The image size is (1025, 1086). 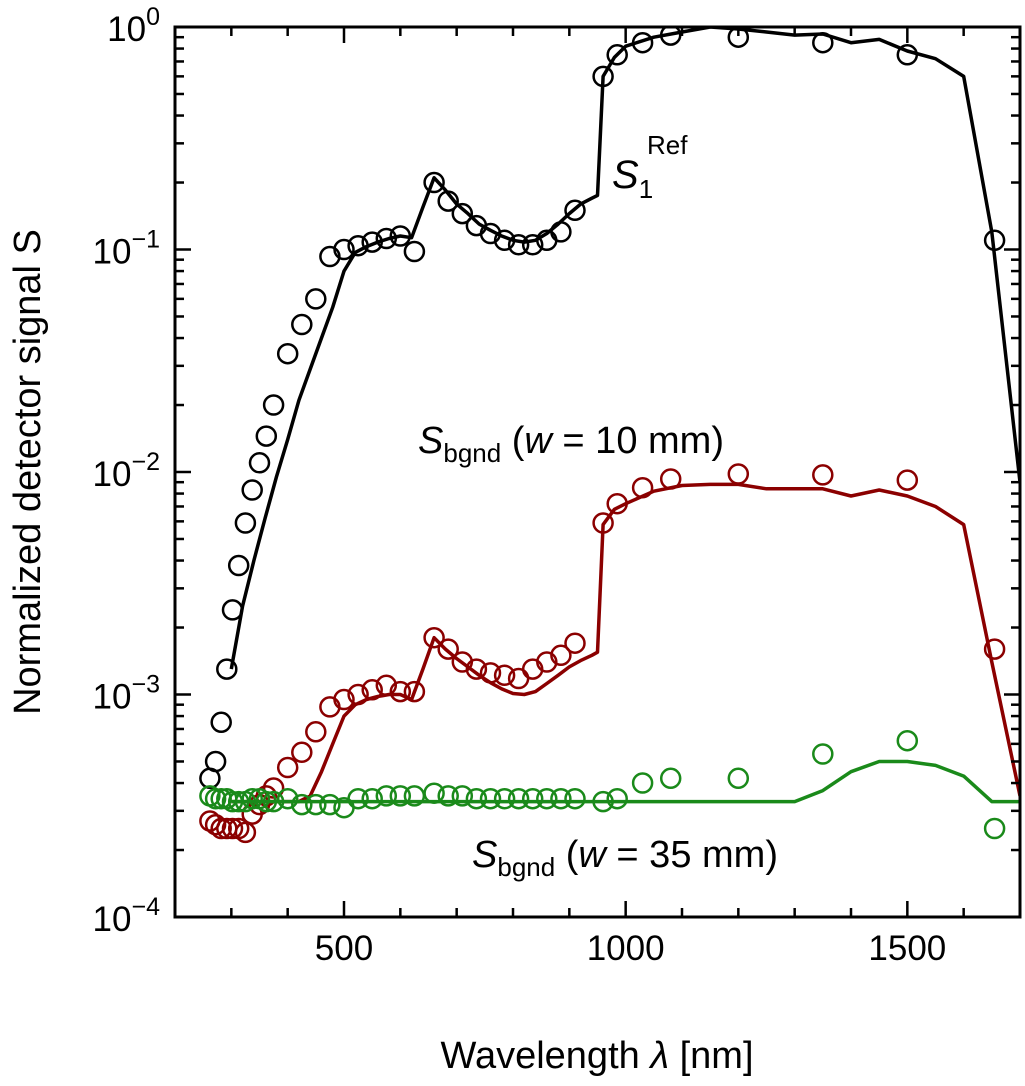 I want to click on series-line-s-bgnd-w-35-mm-model, so click(x=625, y=781).